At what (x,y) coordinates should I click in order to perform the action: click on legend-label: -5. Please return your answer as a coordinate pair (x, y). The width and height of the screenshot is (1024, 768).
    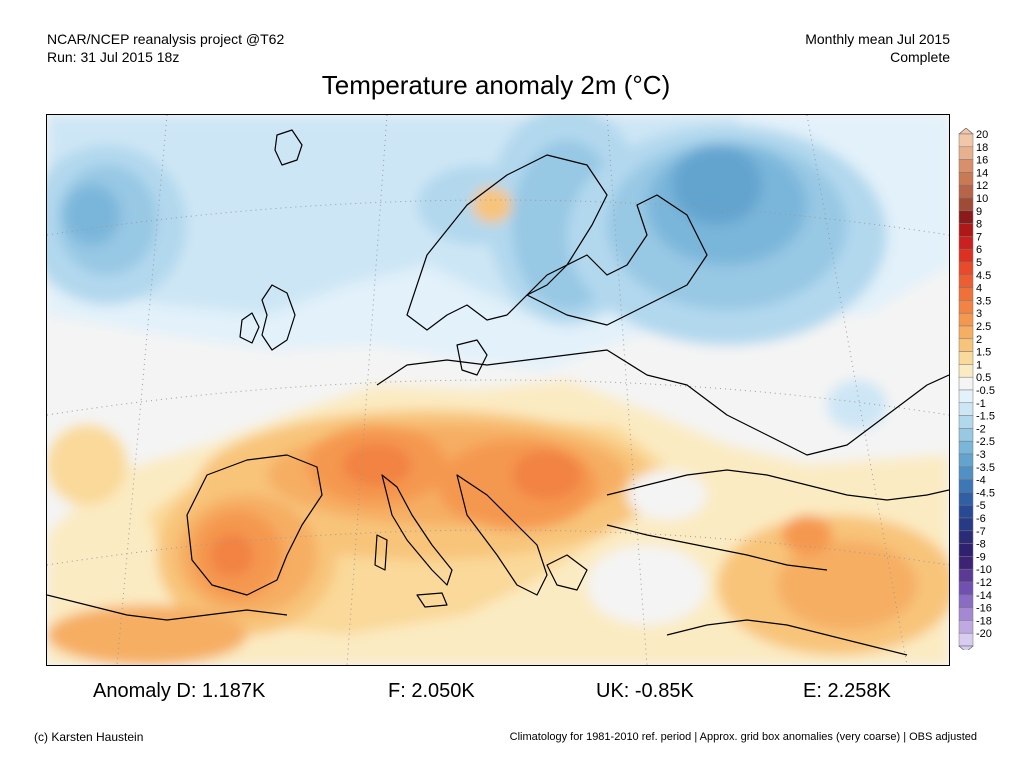
    Looking at the image, I should click on (981, 506).